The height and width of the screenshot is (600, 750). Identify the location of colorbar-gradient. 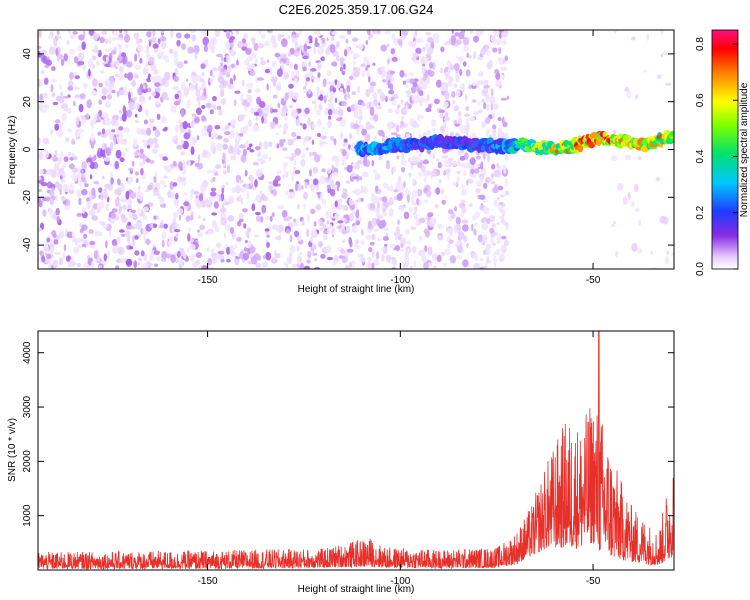
(725, 149).